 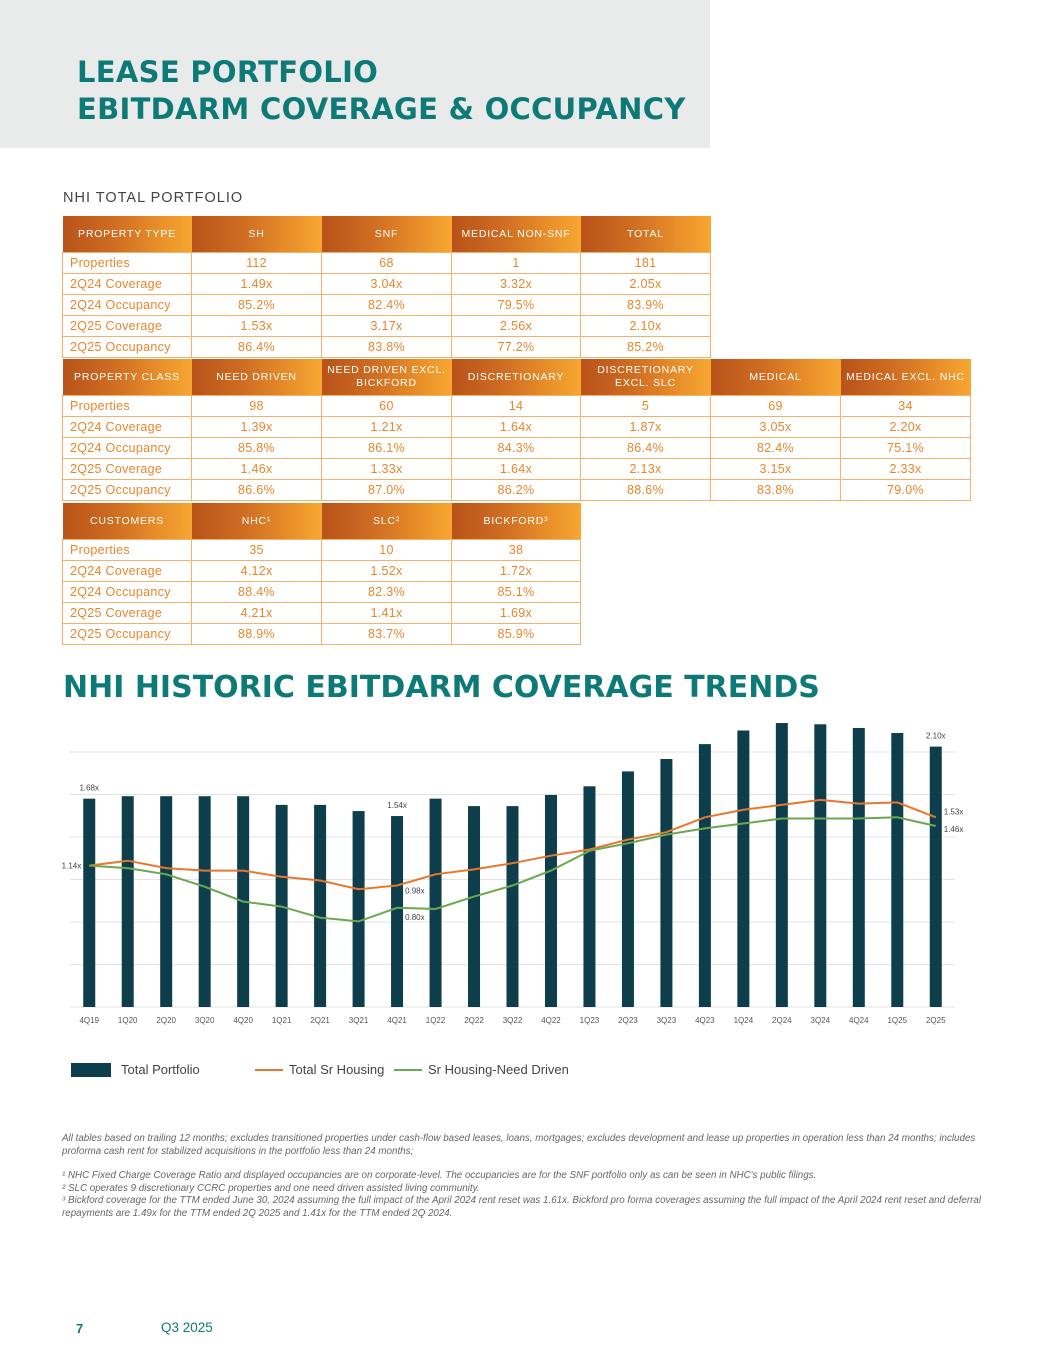 I want to click on x-tick-label: 1Q21, so click(x=282, y=1020).